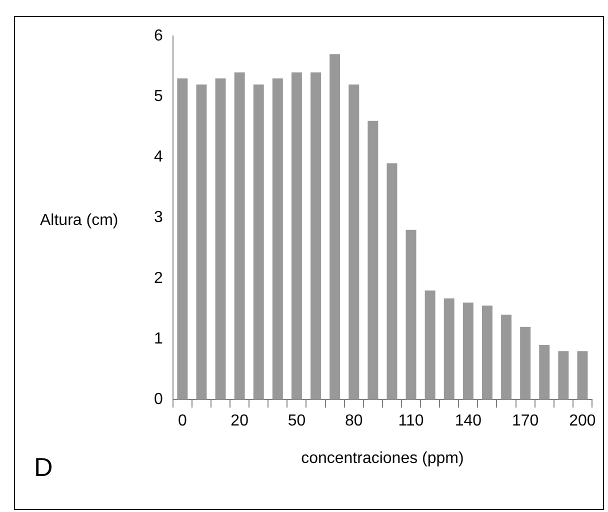  I want to click on x-tick-label: 170, so click(525, 421).